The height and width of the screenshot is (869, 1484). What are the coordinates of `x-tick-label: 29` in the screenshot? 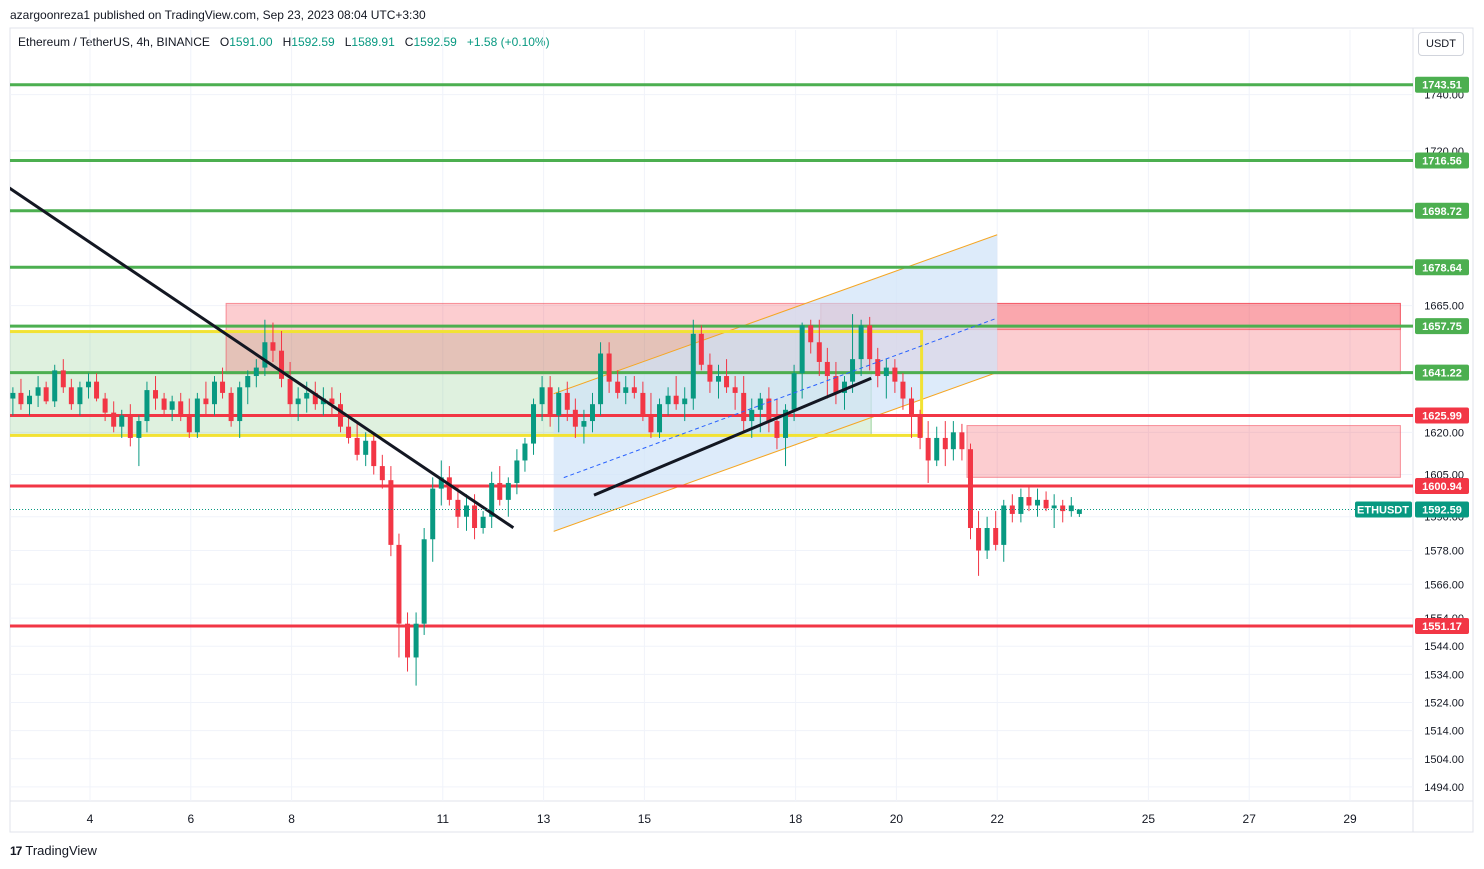 It's located at (1350, 819).